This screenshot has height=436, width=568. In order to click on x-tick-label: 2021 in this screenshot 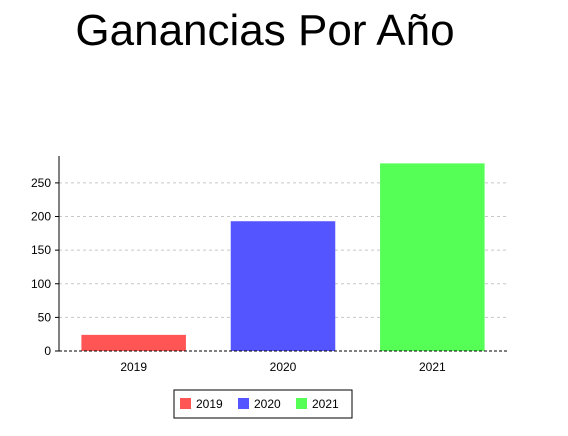, I will do `click(432, 367)`.